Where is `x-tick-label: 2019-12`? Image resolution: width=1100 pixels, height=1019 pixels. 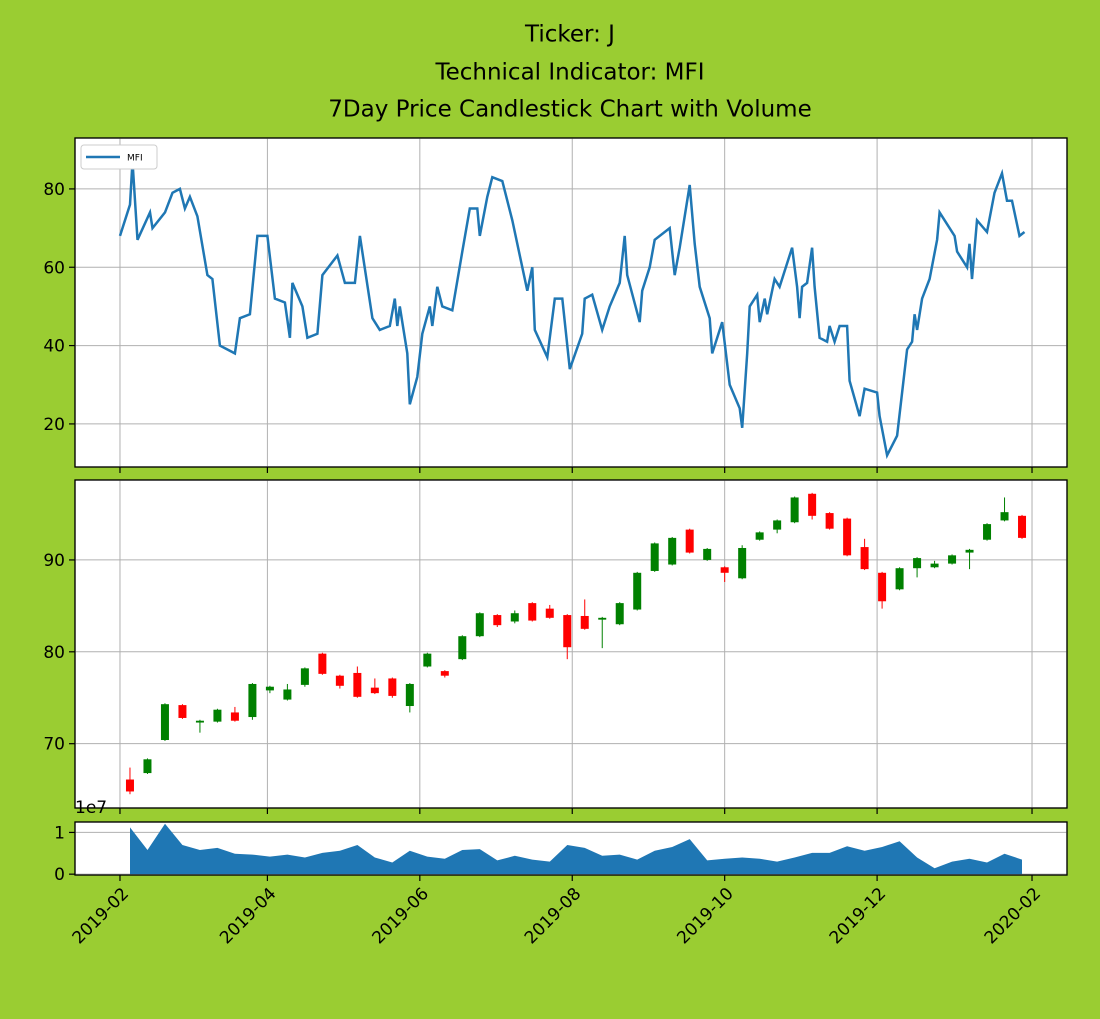 x-tick-label: 2019-12 is located at coordinates (858, 916).